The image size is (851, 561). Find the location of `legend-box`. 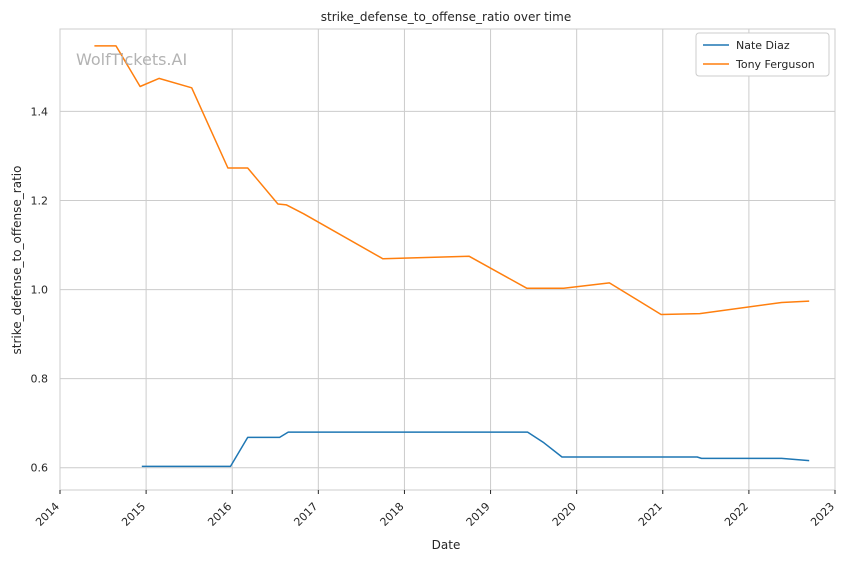

legend-box is located at coordinates (762, 54).